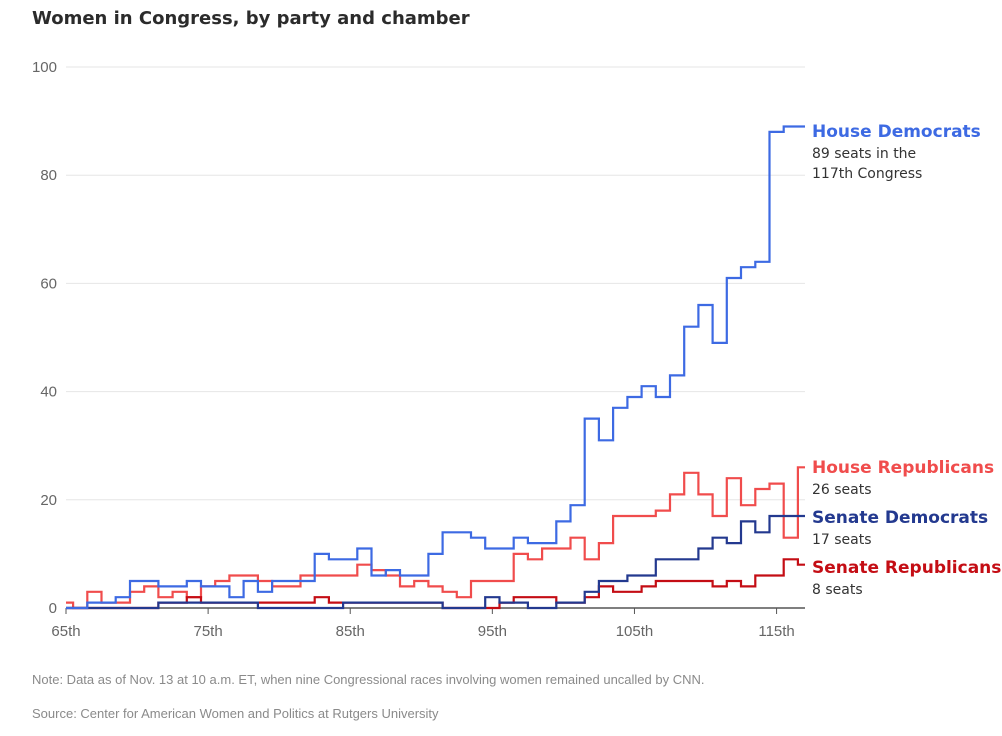 This screenshot has width=1002, height=736. Describe the element at coordinates (48, 283) in the screenshot. I see `y-tick-label: 60` at that location.